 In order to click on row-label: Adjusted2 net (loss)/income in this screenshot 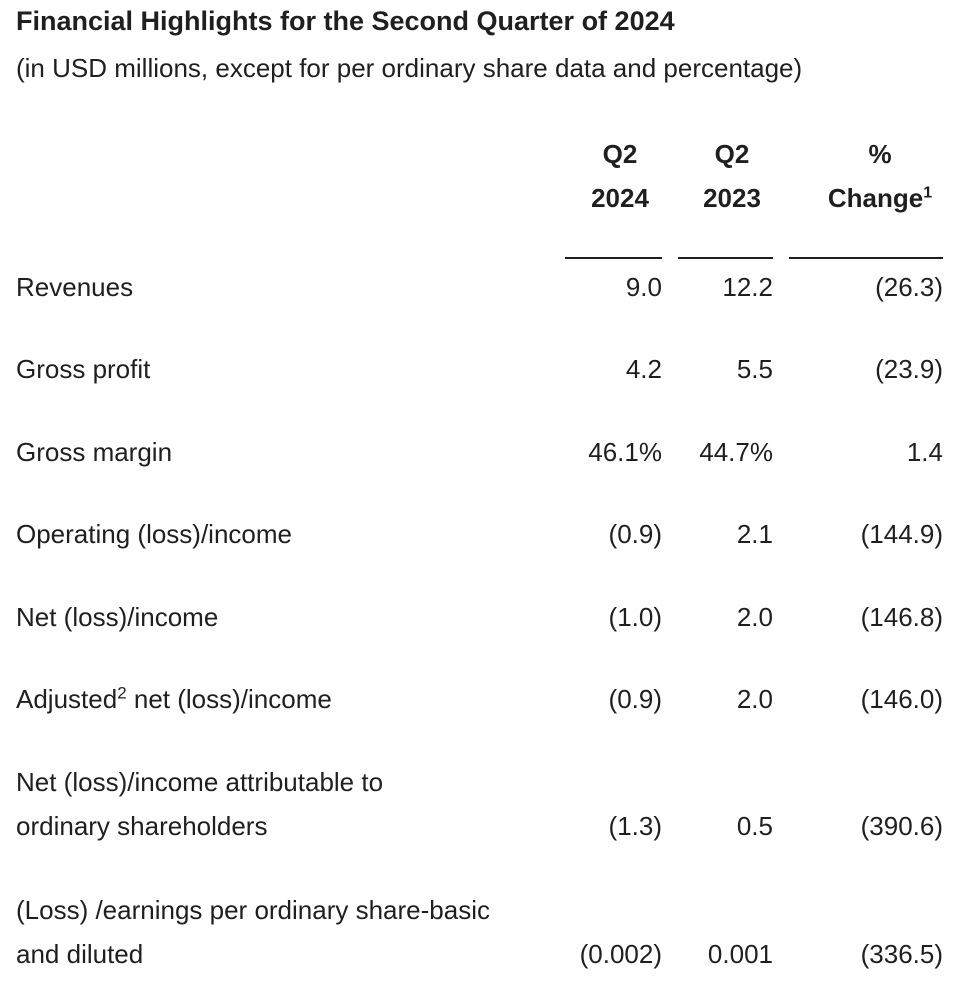, I will do `click(174, 698)`.